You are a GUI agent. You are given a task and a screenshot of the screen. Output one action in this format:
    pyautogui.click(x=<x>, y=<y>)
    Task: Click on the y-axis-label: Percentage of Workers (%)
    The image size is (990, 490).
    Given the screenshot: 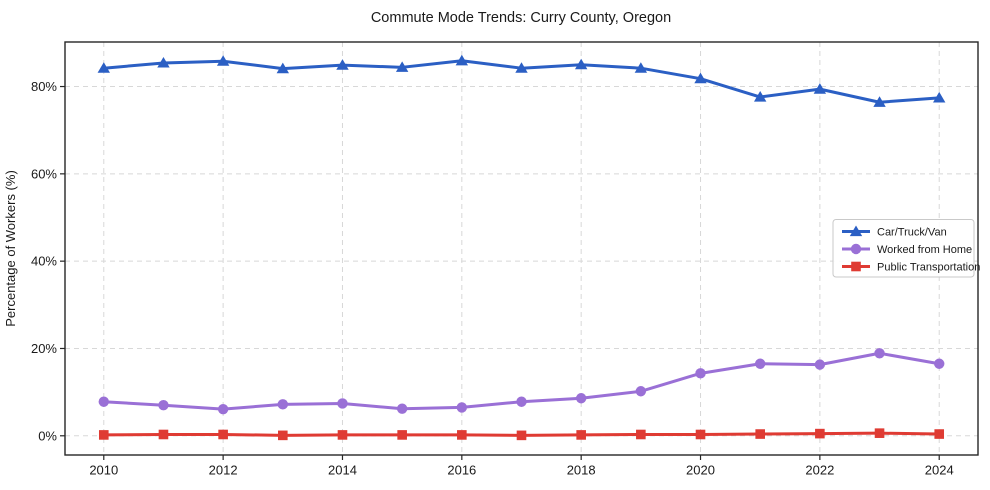 What is the action you would take?
    pyautogui.click(x=10, y=248)
    